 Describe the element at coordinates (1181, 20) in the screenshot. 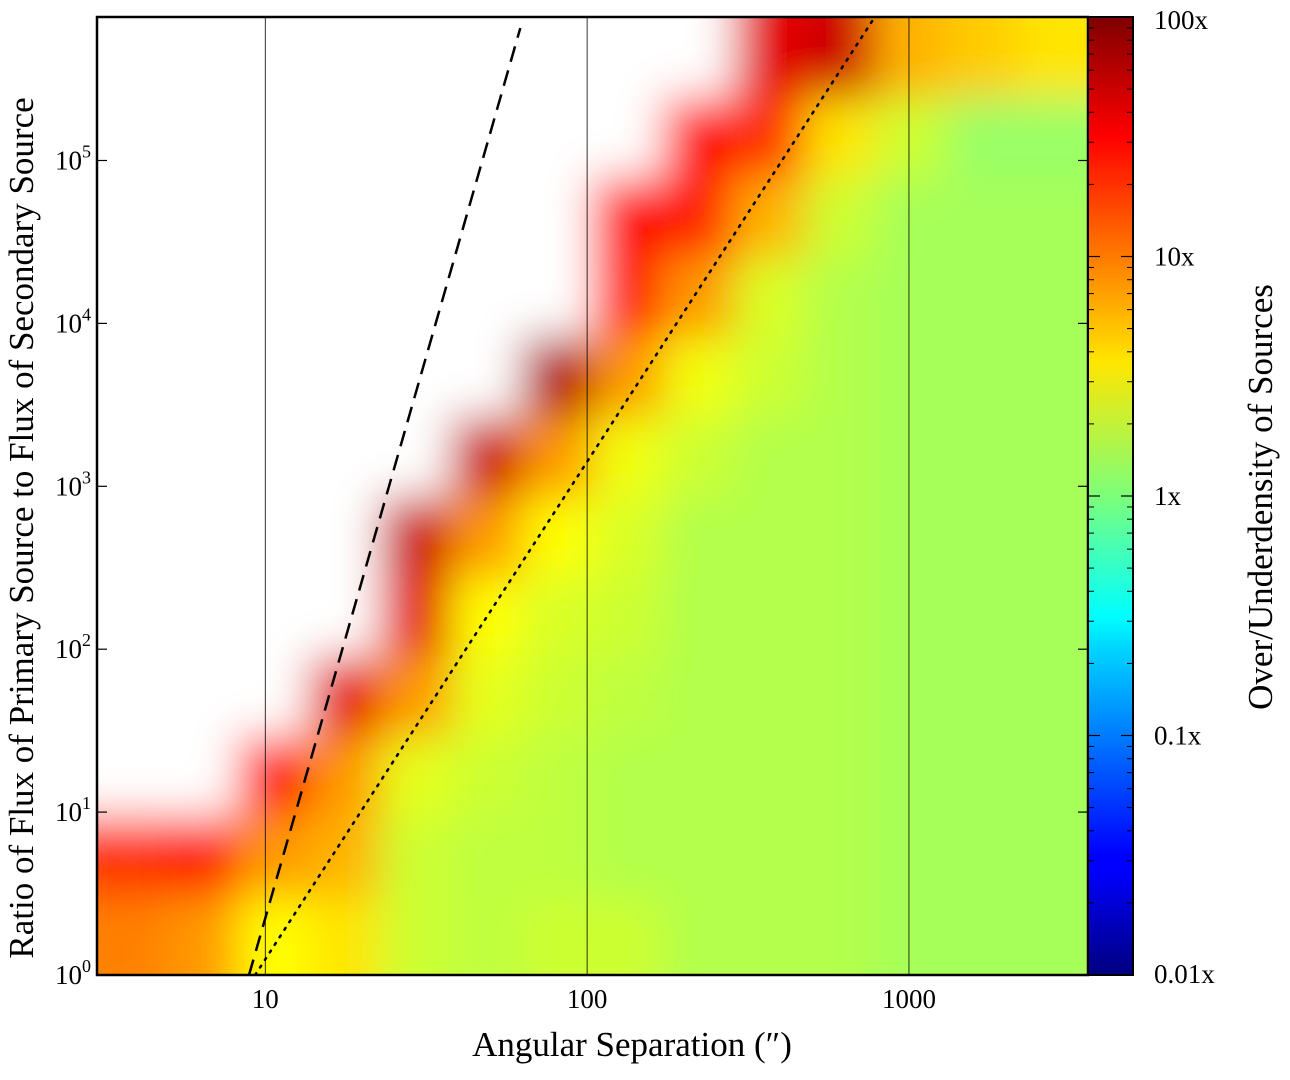

I see `colorbar-tick-label: 100x` at that location.